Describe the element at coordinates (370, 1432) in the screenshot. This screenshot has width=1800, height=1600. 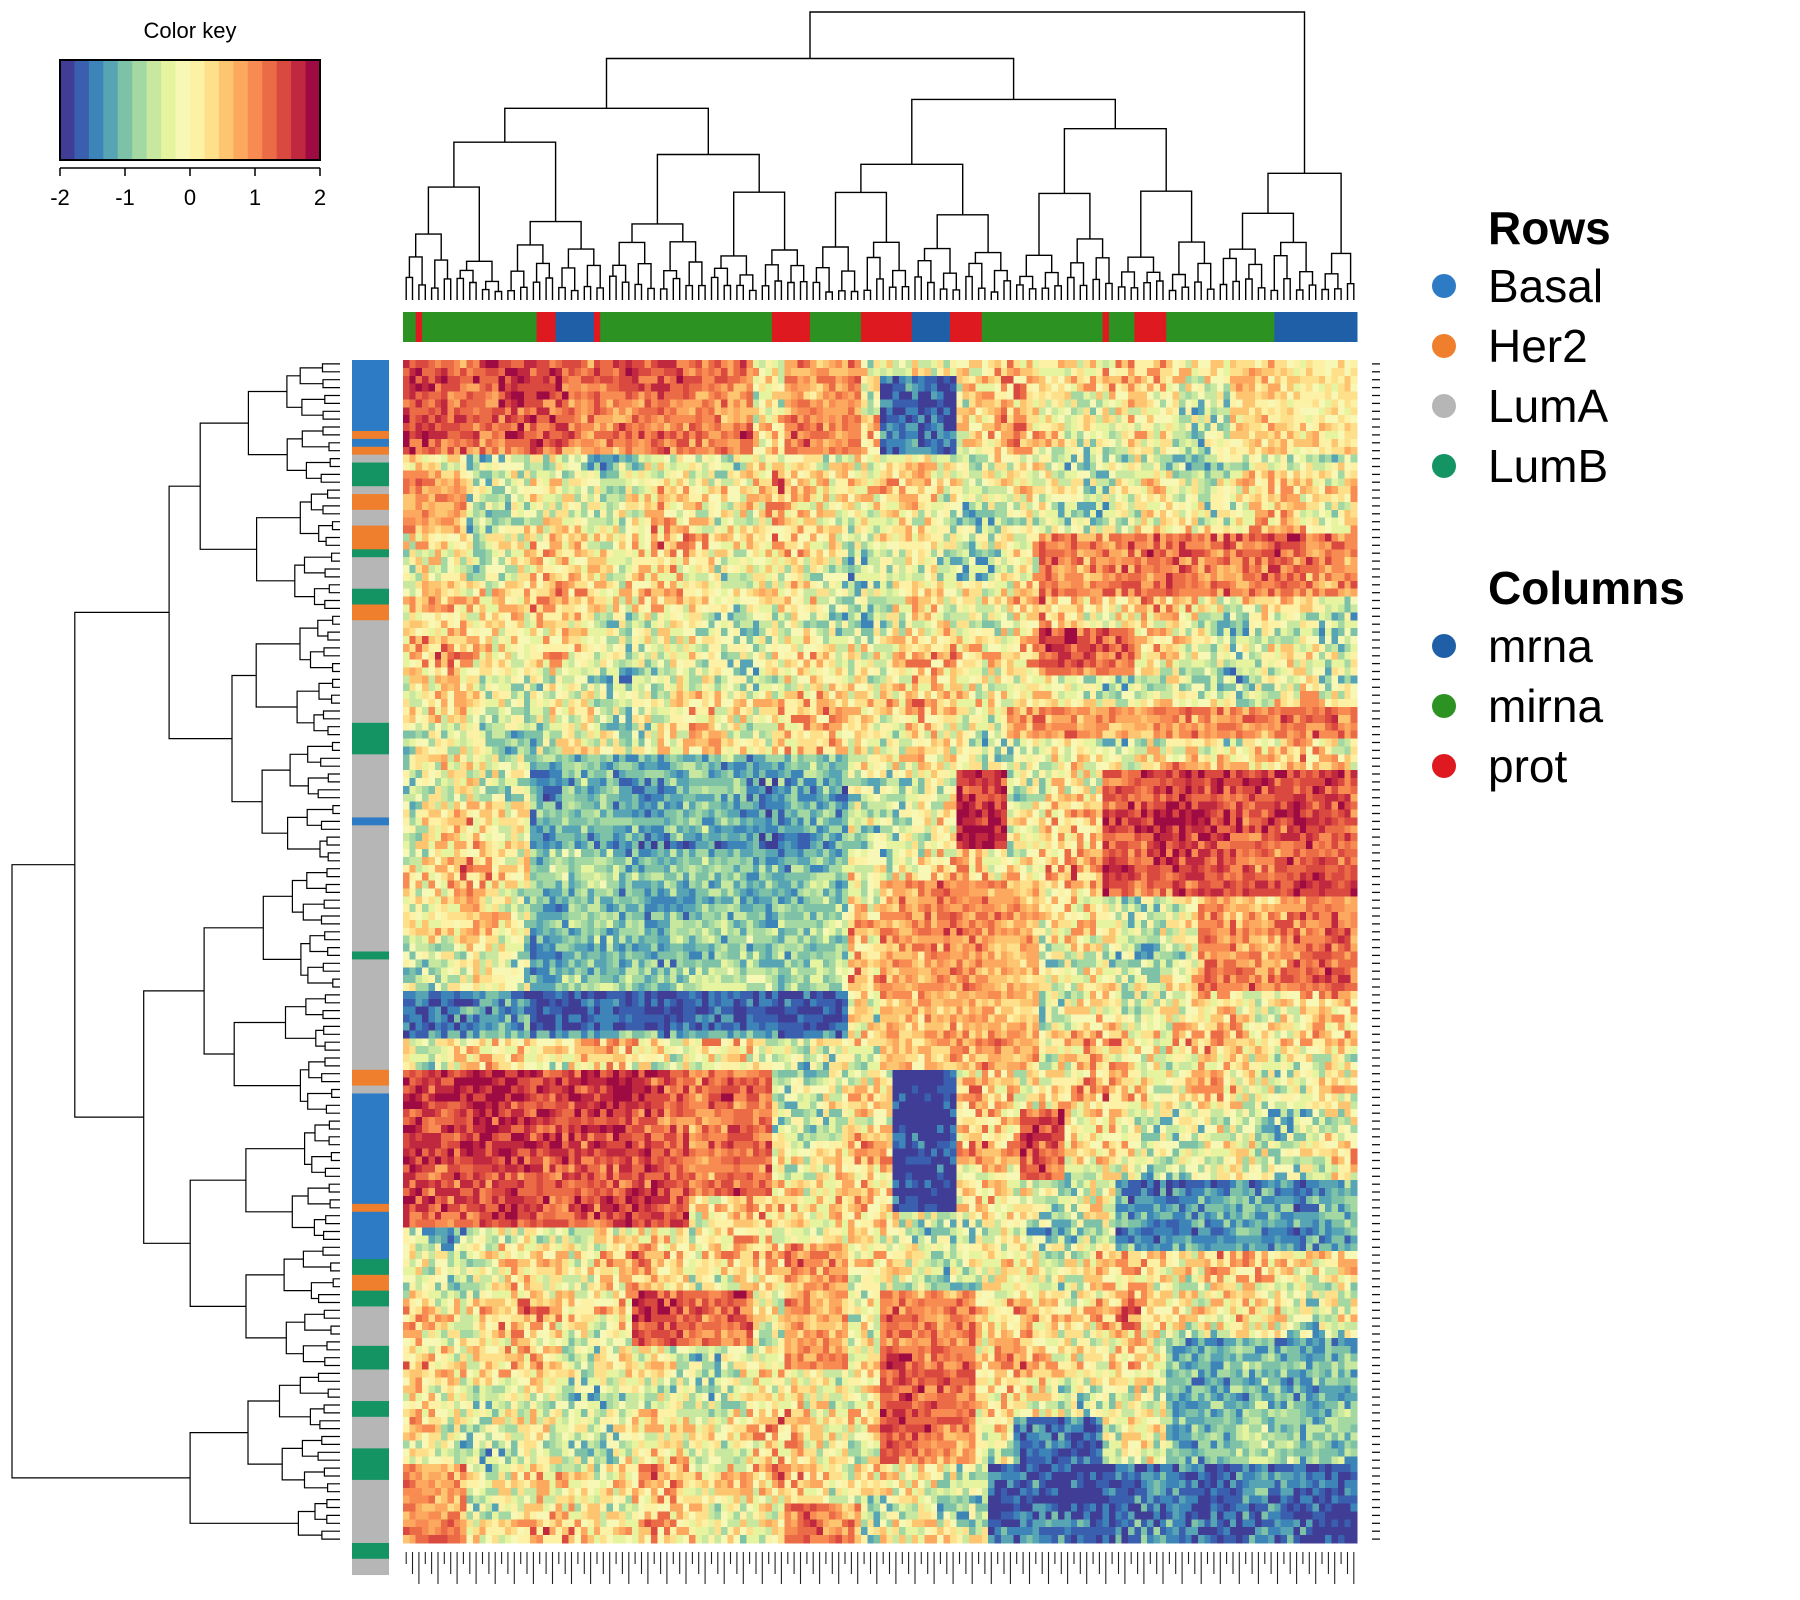
I see `row-side-block-luma` at that location.